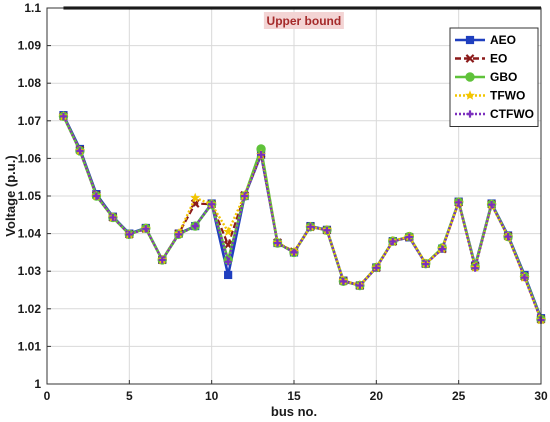  What do you see at coordinates (30, 234) in the screenshot?
I see `y-tick-label: 1.04` at bounding box center [30, 234].